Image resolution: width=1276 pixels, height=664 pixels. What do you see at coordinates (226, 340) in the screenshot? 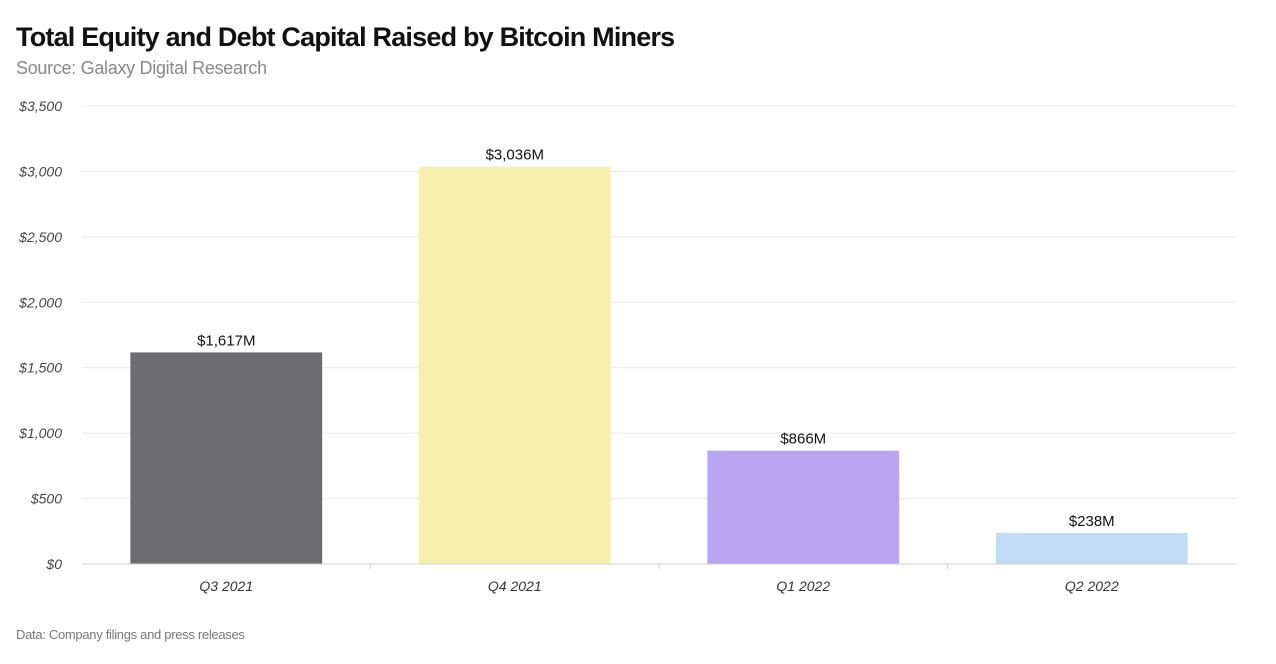
I see `bar-value-label: $1,617M` at bounding box center [226, 340].